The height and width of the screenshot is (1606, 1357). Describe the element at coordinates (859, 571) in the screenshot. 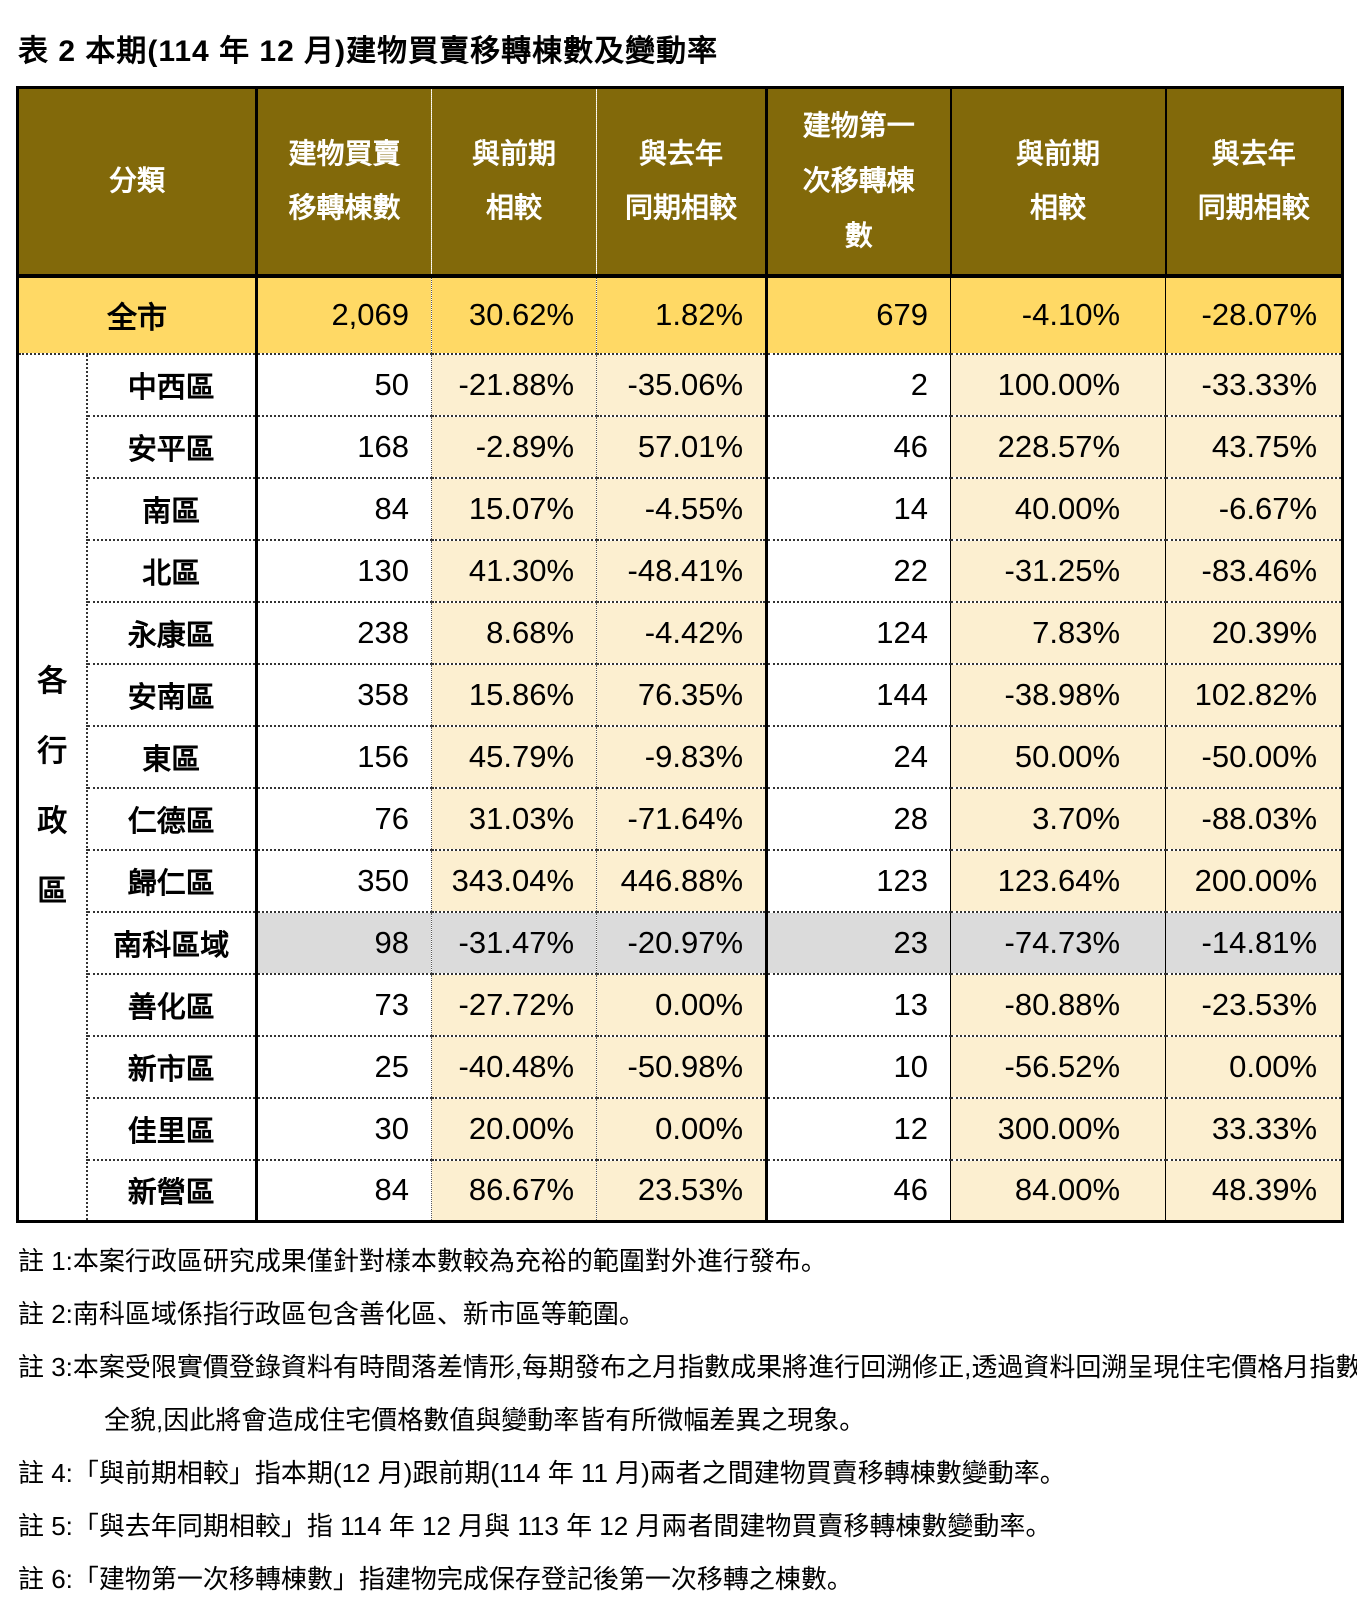

I see `value-cell: 22` at that location.